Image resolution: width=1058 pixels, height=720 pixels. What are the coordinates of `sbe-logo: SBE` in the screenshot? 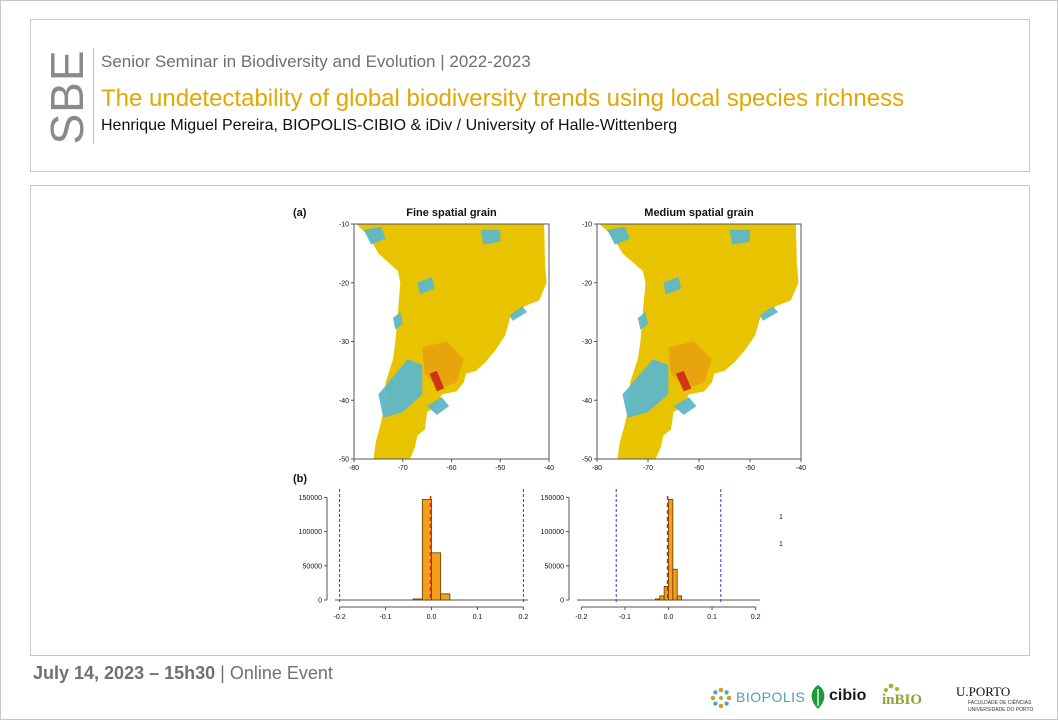 It's located at (67, 97).